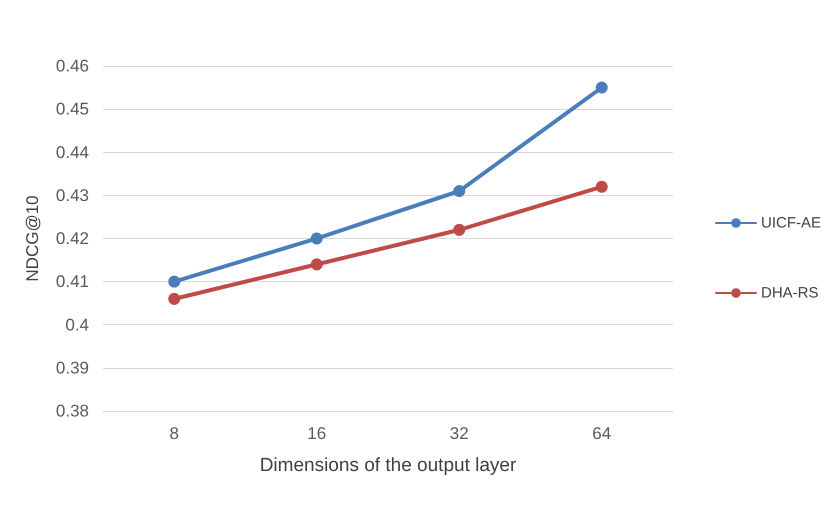 The width and height of the screenshot is (838, 518). Describe the element at coordinates (72, 238) in the screenshot. I see `y-tick-label: 0.42` at that location.